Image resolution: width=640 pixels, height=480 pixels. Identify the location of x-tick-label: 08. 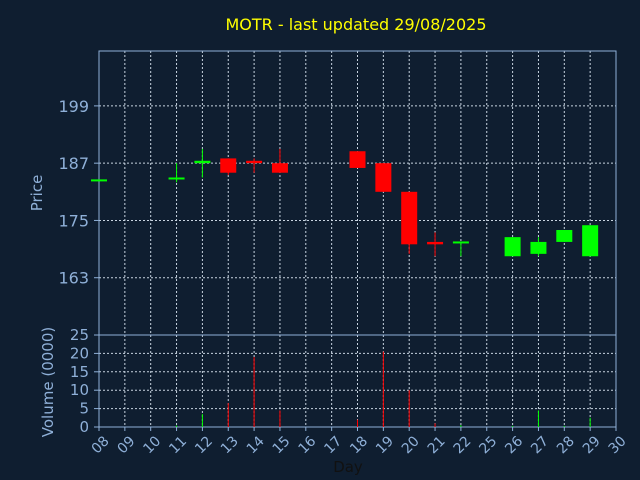
(101, 445).